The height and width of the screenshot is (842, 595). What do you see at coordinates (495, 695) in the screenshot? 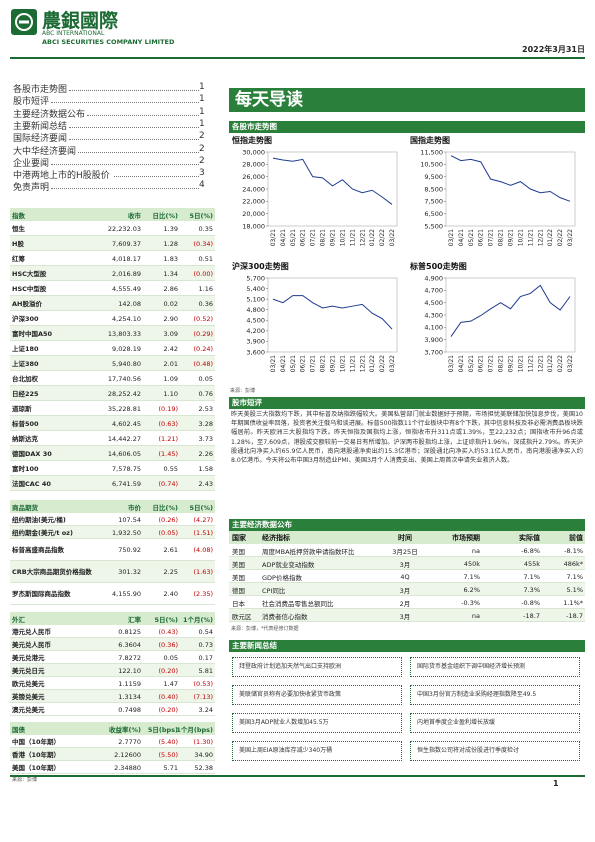
I see `news-item: 中国3月份官方制造业采购经理指数降至49.5` at bounding box center [495, 695].